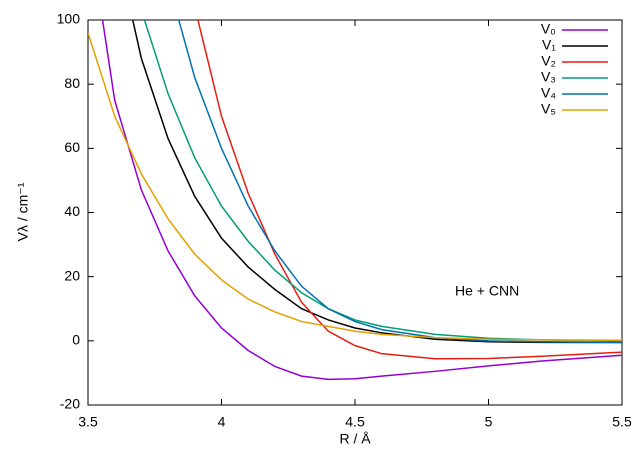 The width and height of the screenshot is (640, 453). What do you see at coordinates (23, 211) in the screenshot?
I see `y-axis-label: Vλ / cm⁻¹` at bounding box center [23, 211].